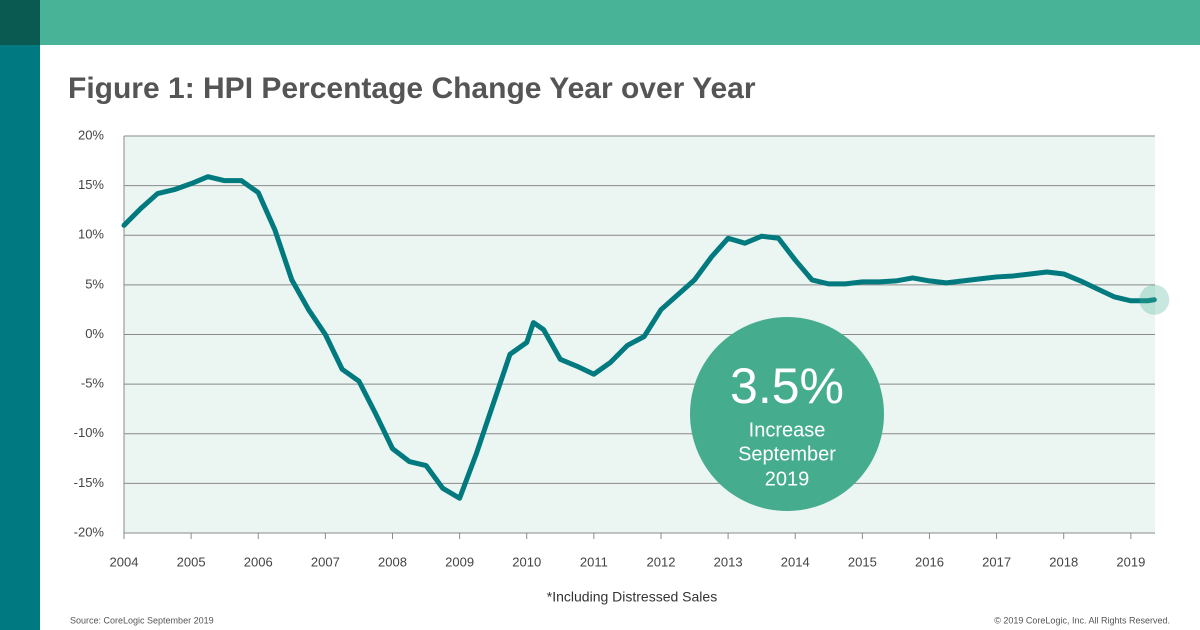 Image resolution: width=1200 pixels, height=630 pixels. Describe the element at coordinates (787, 454) in the screenshot. I see `callout-text: September` at that location.